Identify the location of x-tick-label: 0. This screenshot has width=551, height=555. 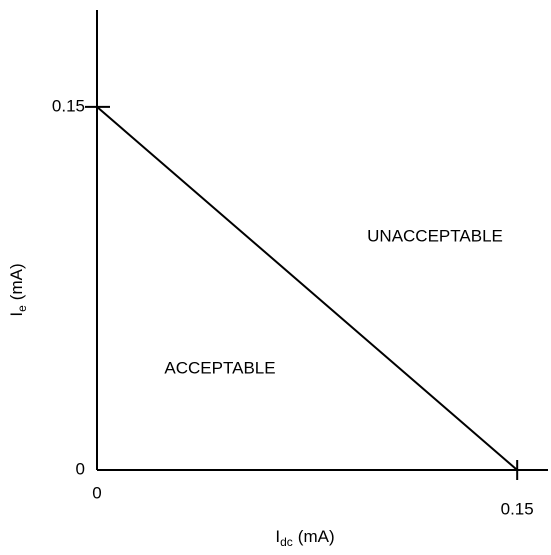
(96, 492).